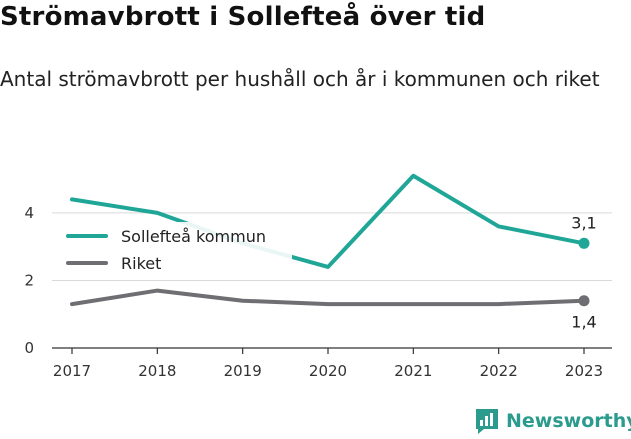 The height and width of the screenshot is (439, 631). What do you see at coordinates (568, 421) in the screenshot?
I see `brand-name: Newsworthy` at bounding box center [568, 421].